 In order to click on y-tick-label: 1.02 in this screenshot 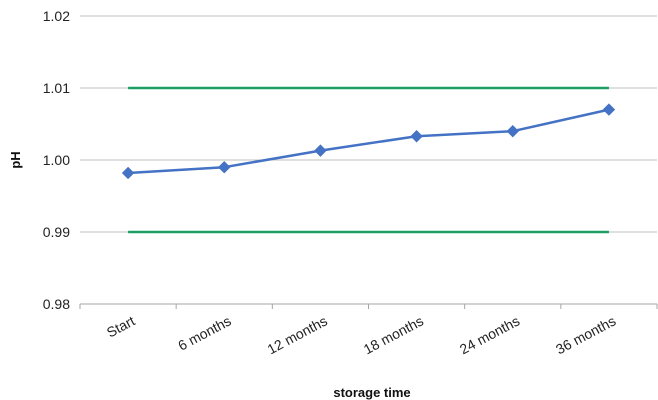, I will do `click(56, 16)`.